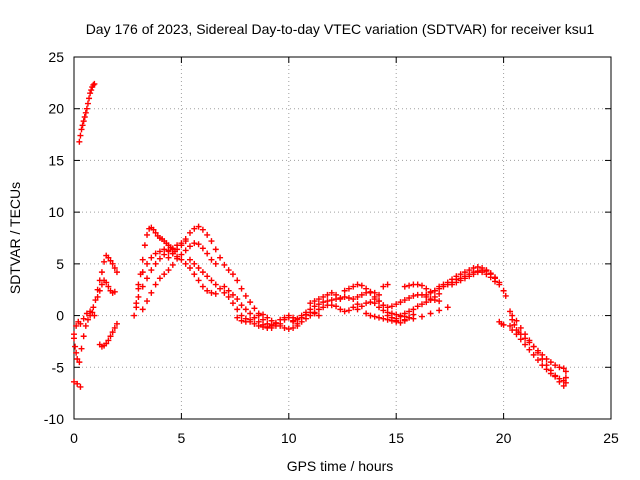 This screenshot has height=480, width=640. I want to click on series-arc-d, so click(106, 288).